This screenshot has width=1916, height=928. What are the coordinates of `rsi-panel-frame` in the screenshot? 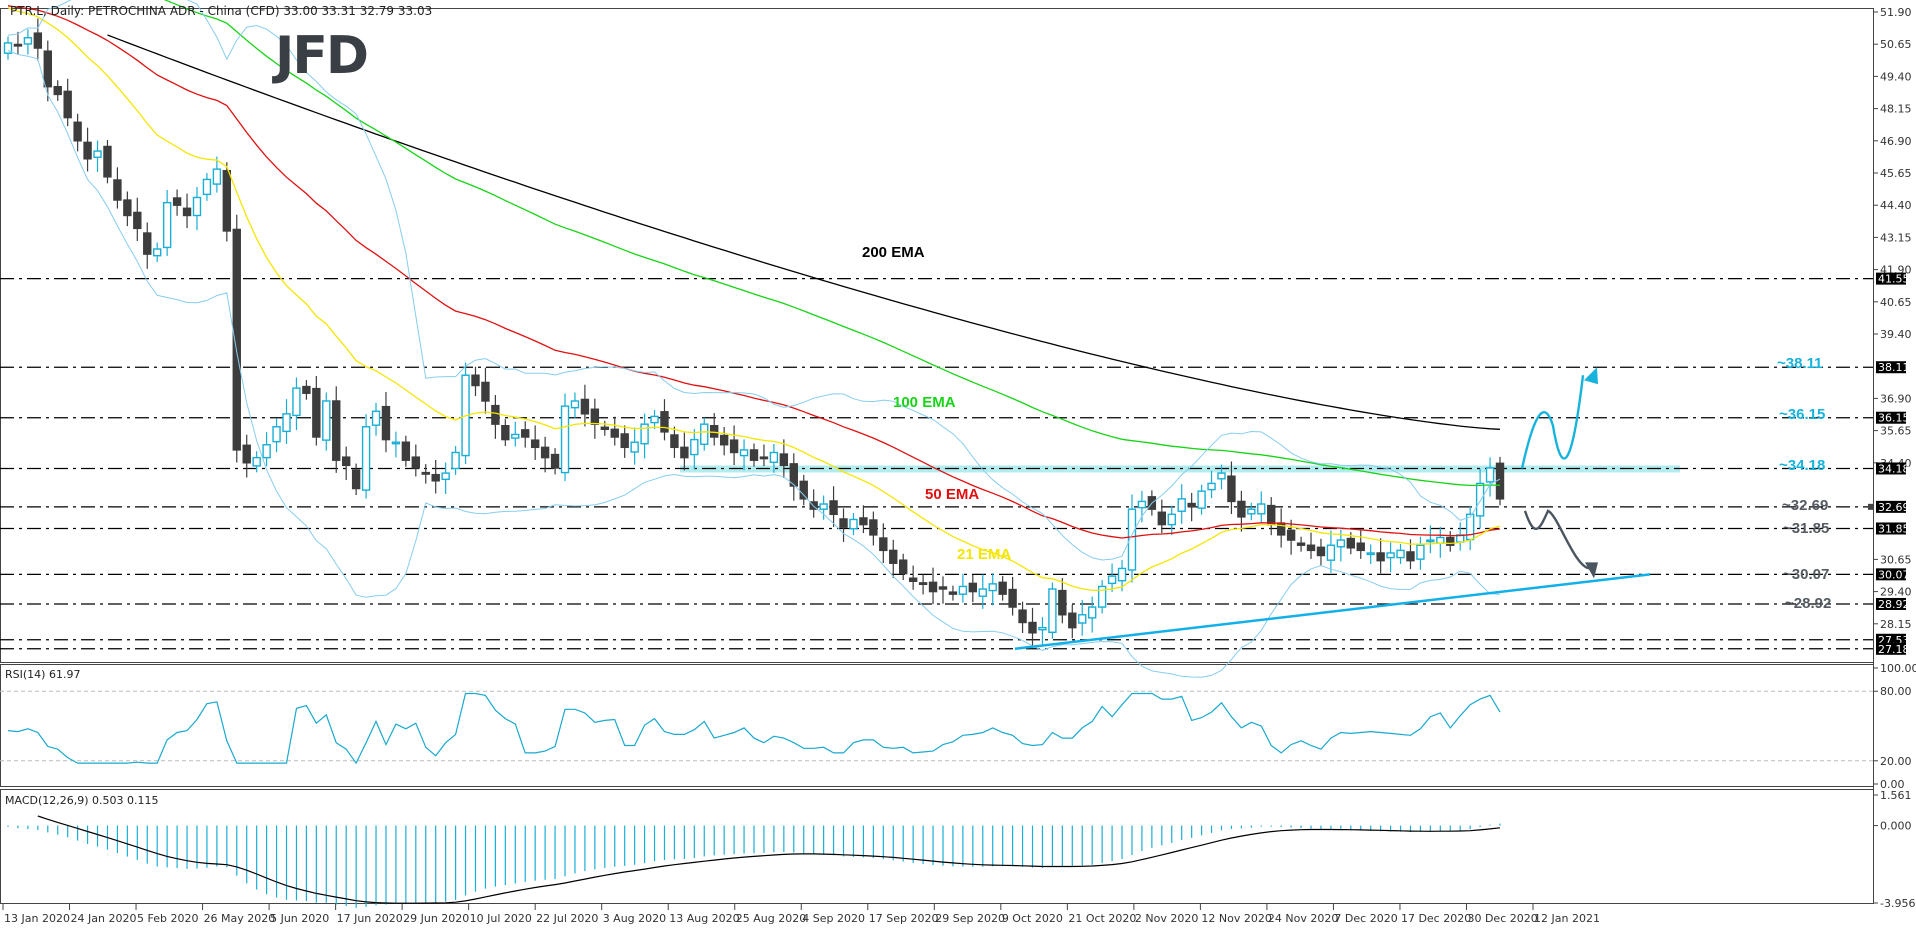 It's located at (937, 725).